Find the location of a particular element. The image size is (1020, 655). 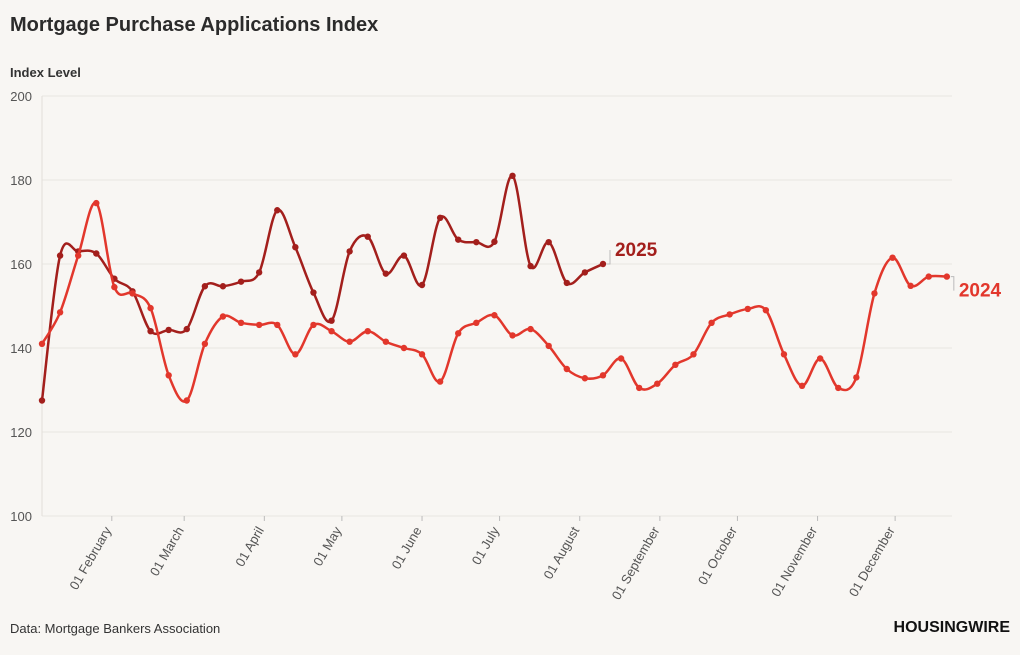

y-tick-label: 100 is located at coordinates (21, 516).